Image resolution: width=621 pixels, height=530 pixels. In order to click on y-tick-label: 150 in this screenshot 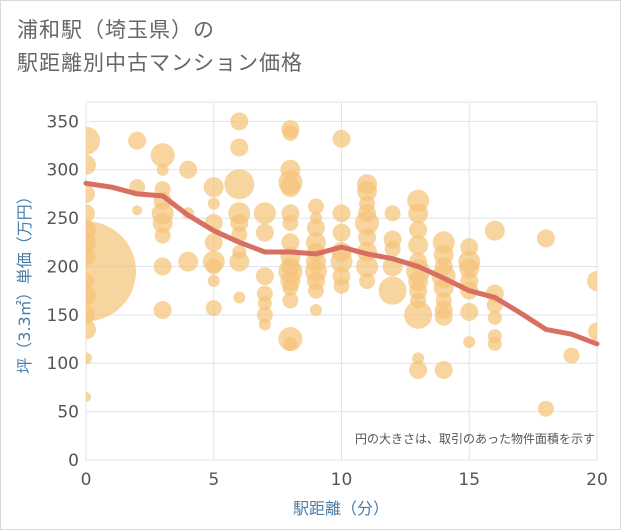, I will do `click(63, 316)`.